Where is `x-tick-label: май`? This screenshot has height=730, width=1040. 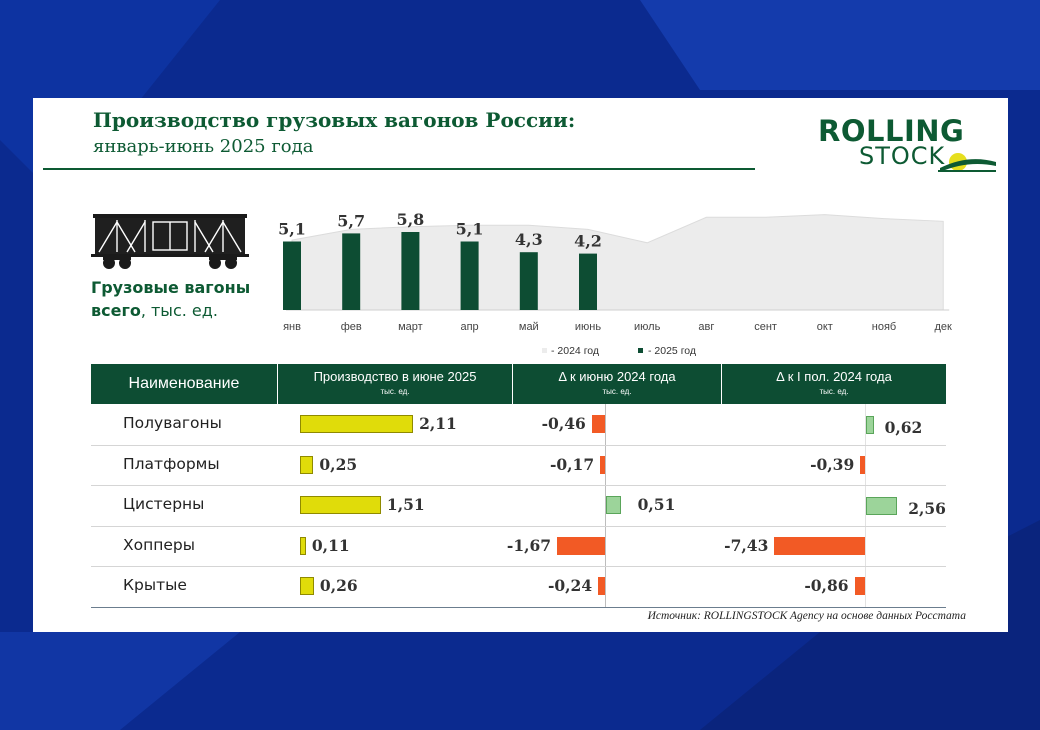 x-tick-label: май is located at coordinates (529, 327).